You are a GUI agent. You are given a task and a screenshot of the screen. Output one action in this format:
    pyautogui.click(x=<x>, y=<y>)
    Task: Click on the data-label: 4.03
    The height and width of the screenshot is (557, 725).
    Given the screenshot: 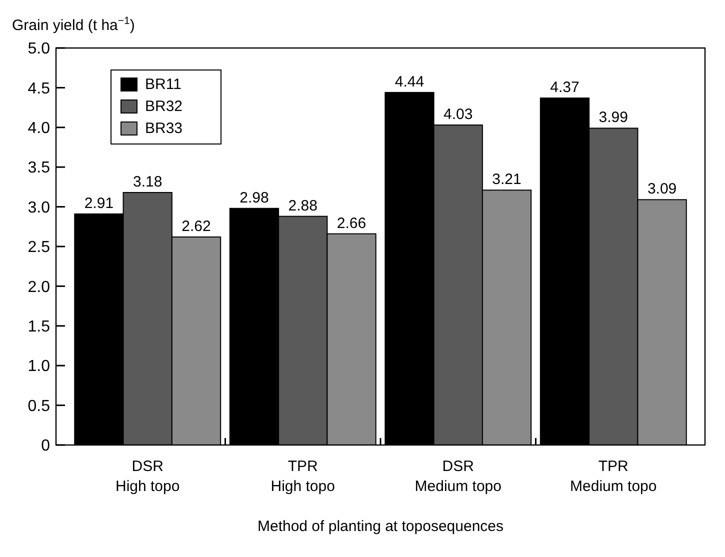 What is the action you would take?
    pyautogui.click(x=458, y=115)
    